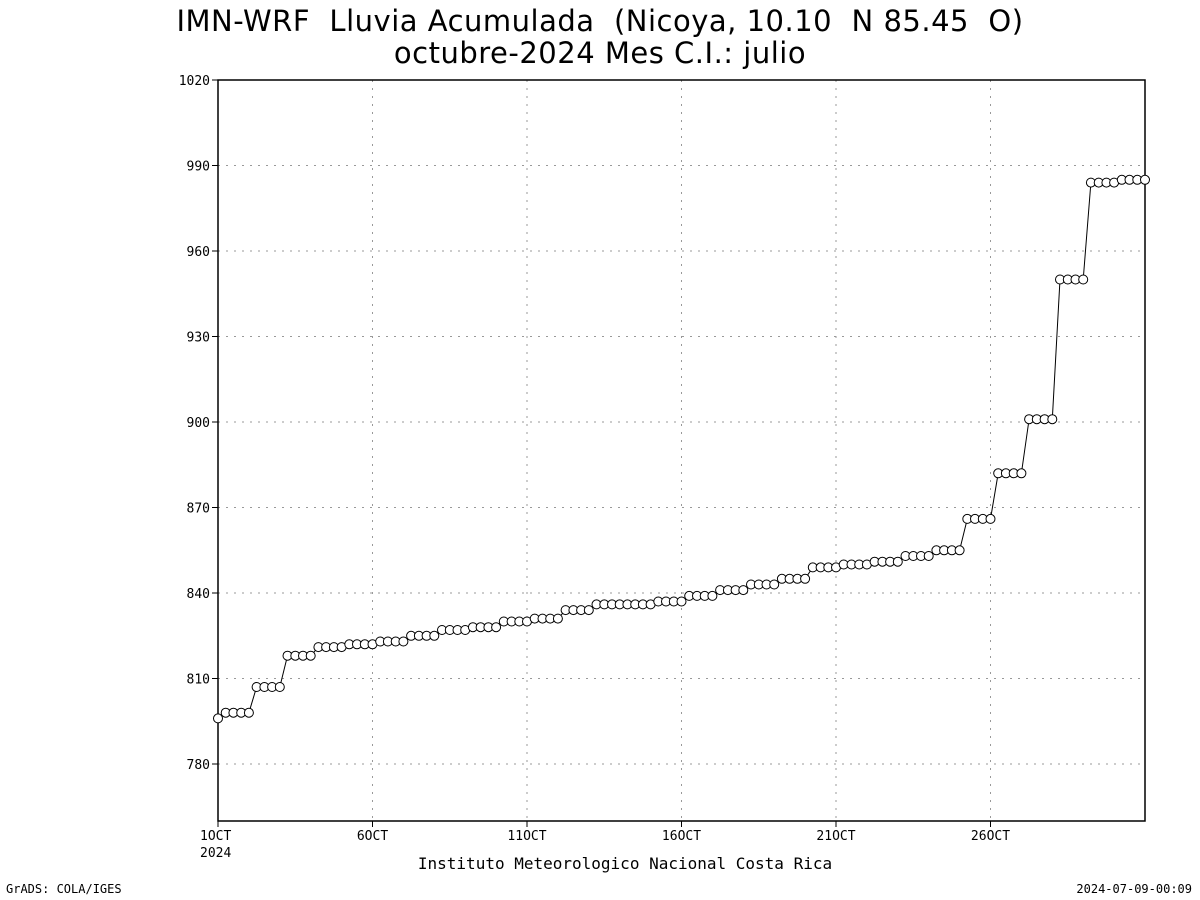 The width and height of the screenshot is (1200, 900). I want to click on x-tick-label: 16OCT, so click(681, 836).